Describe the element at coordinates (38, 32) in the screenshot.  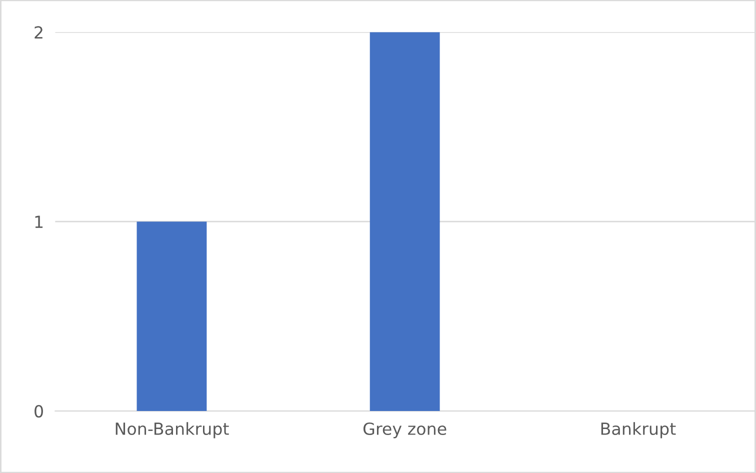
I see `y-tick-label: 2` at that location.